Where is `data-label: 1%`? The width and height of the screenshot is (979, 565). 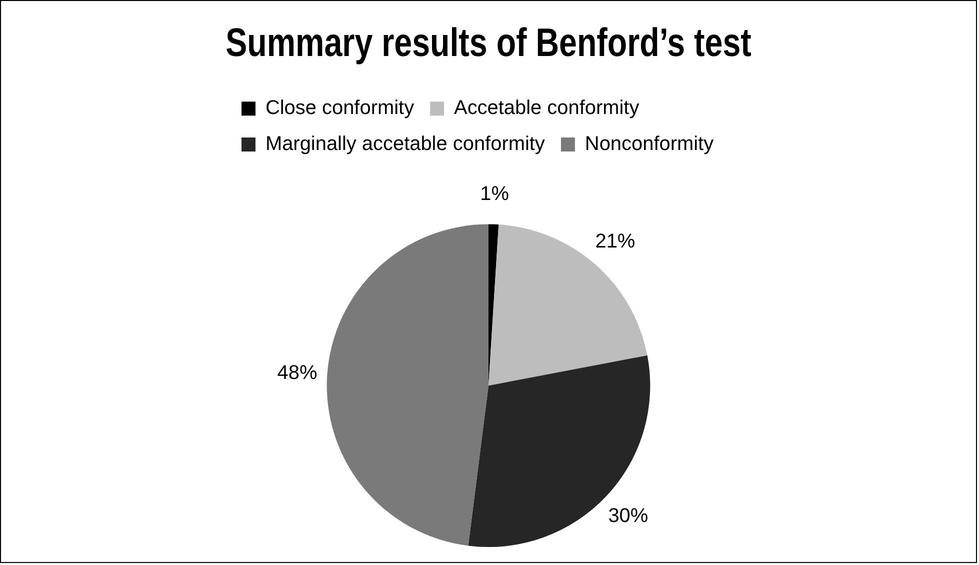 data-label: 1% is located at coordinates (495, 193).